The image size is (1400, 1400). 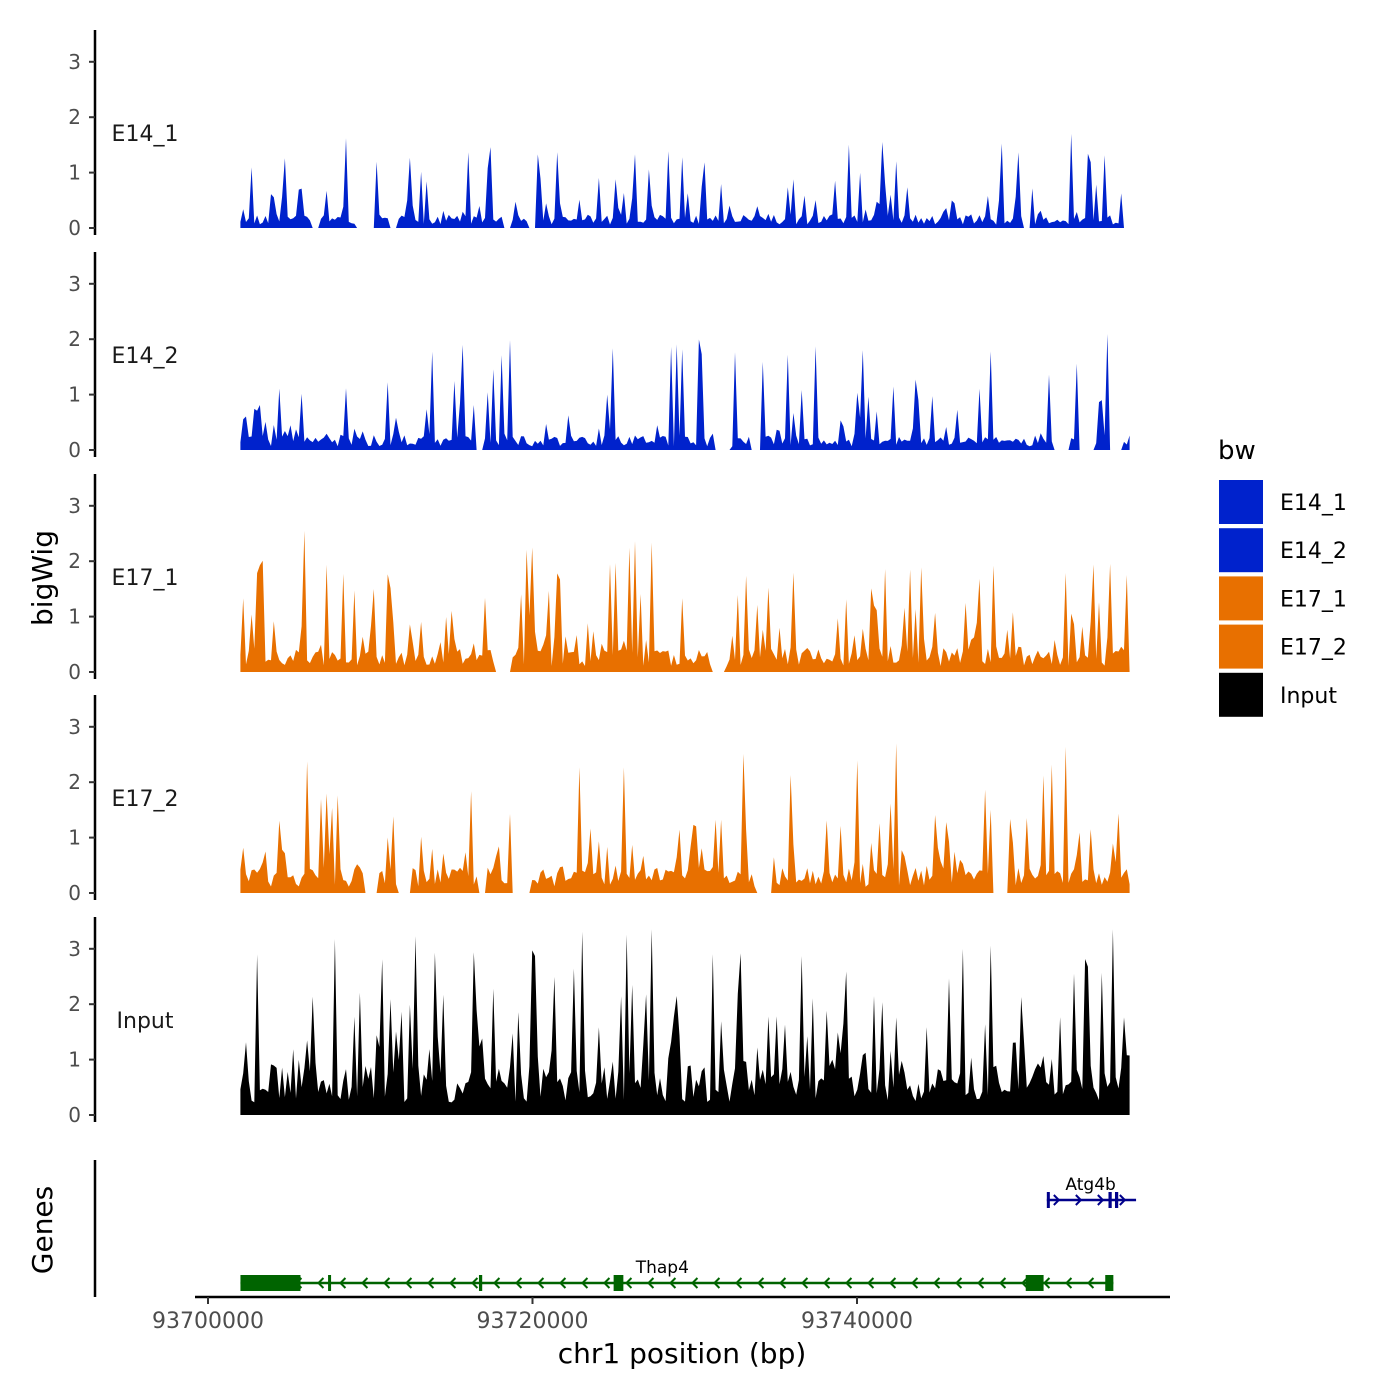 I want to click on legend-swatch-Input, so click(x=1241, y=694).